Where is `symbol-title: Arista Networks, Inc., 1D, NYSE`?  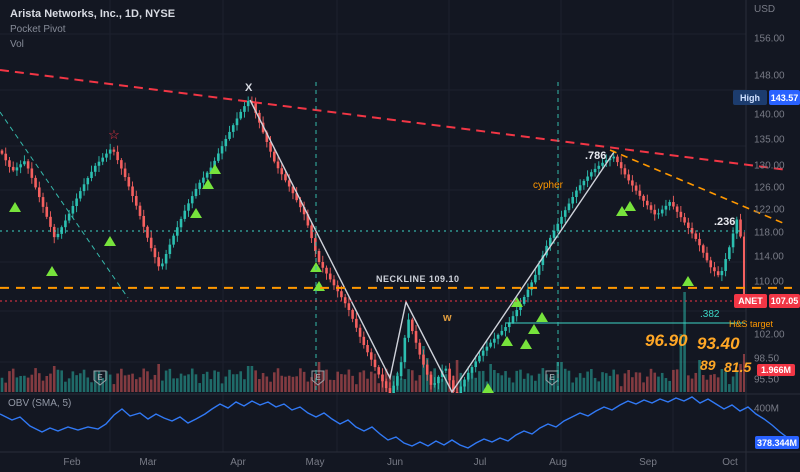 symbol-title: Arista Networks, Inc., 1D, NYSE is located at coordinates (93, 14).